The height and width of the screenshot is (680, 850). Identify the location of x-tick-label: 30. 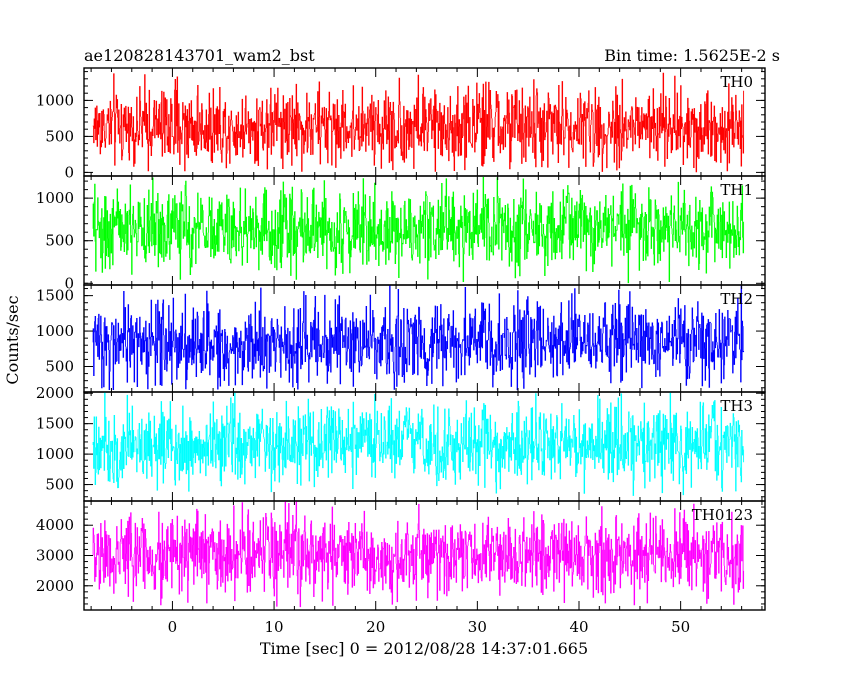
(477, 627).